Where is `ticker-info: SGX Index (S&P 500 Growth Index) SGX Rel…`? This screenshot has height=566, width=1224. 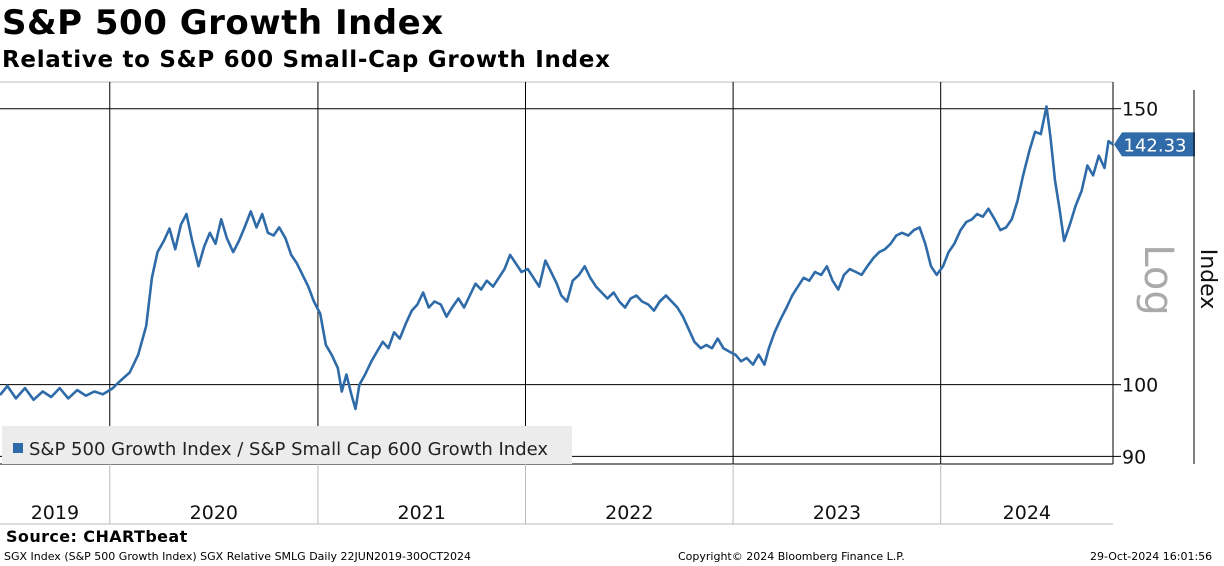 ticker-info: SGX Index (S&P 500 Growth Index) SGX Rel… is located at coordinates (238, 556).